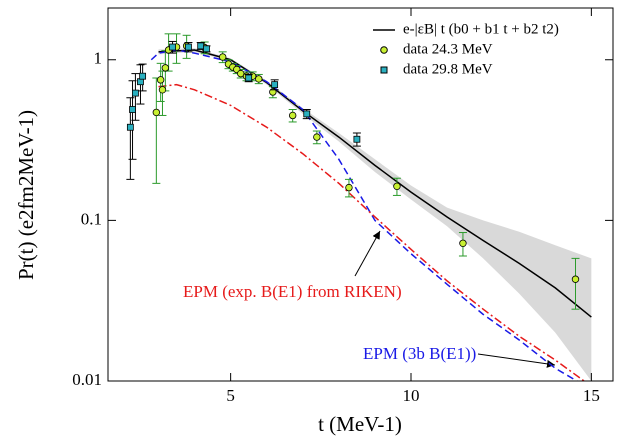  I want to click on legend-label: e-|εB| t (b0 + b1 t + b2 t2), so click(481, 29).